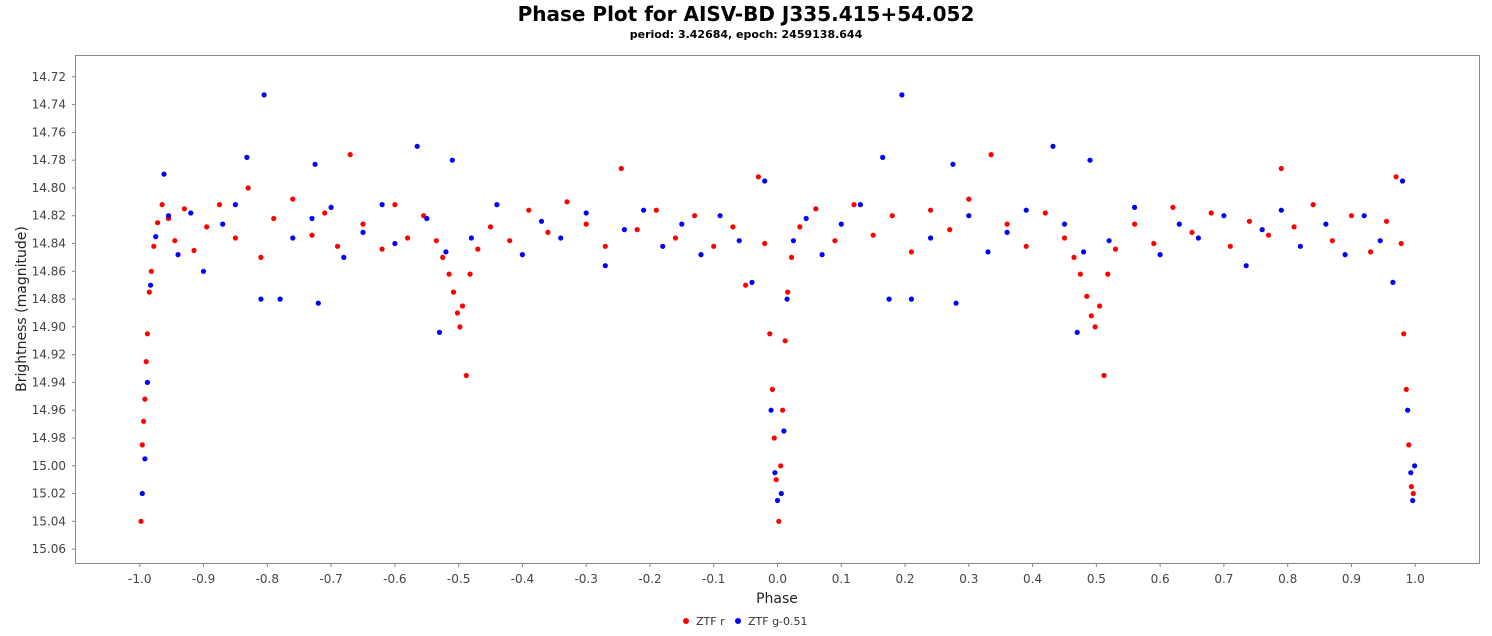 This screenshot has height=636, width=1492. What do you see at coordinates (394, 579) in the screenshot?
I see `x-tick-label: -0.6` at bounding box center [394, 579].